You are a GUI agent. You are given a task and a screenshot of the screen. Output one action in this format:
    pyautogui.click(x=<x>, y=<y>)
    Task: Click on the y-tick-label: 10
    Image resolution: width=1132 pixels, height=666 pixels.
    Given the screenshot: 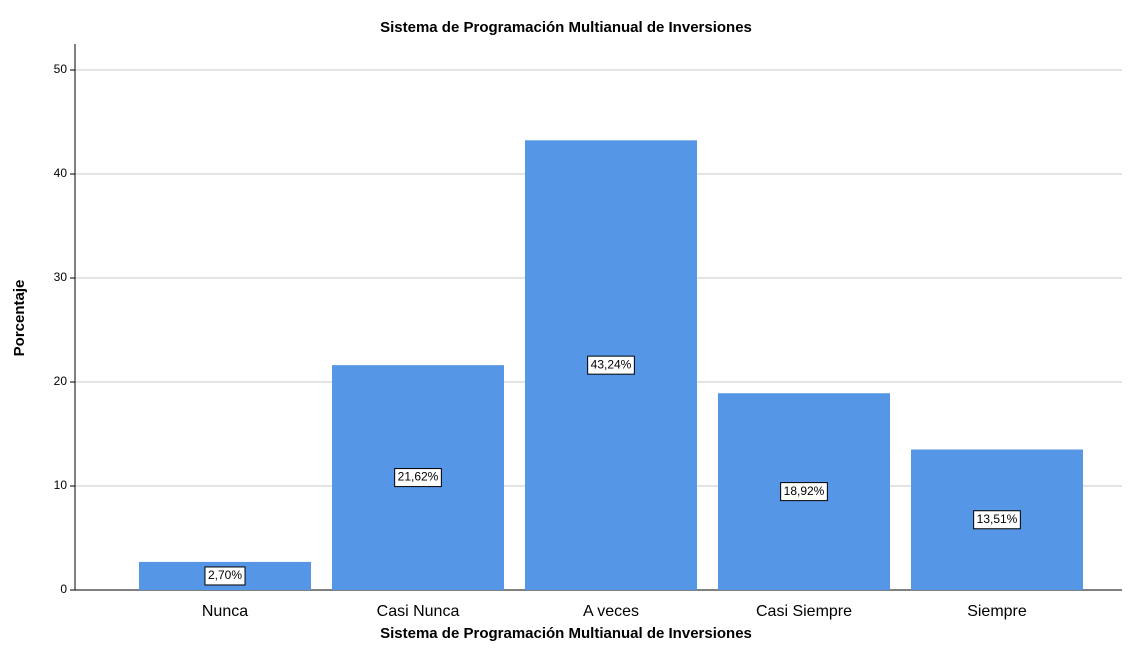 What is the action you would take?
    pyautogui.click(x=61, y=485)
    